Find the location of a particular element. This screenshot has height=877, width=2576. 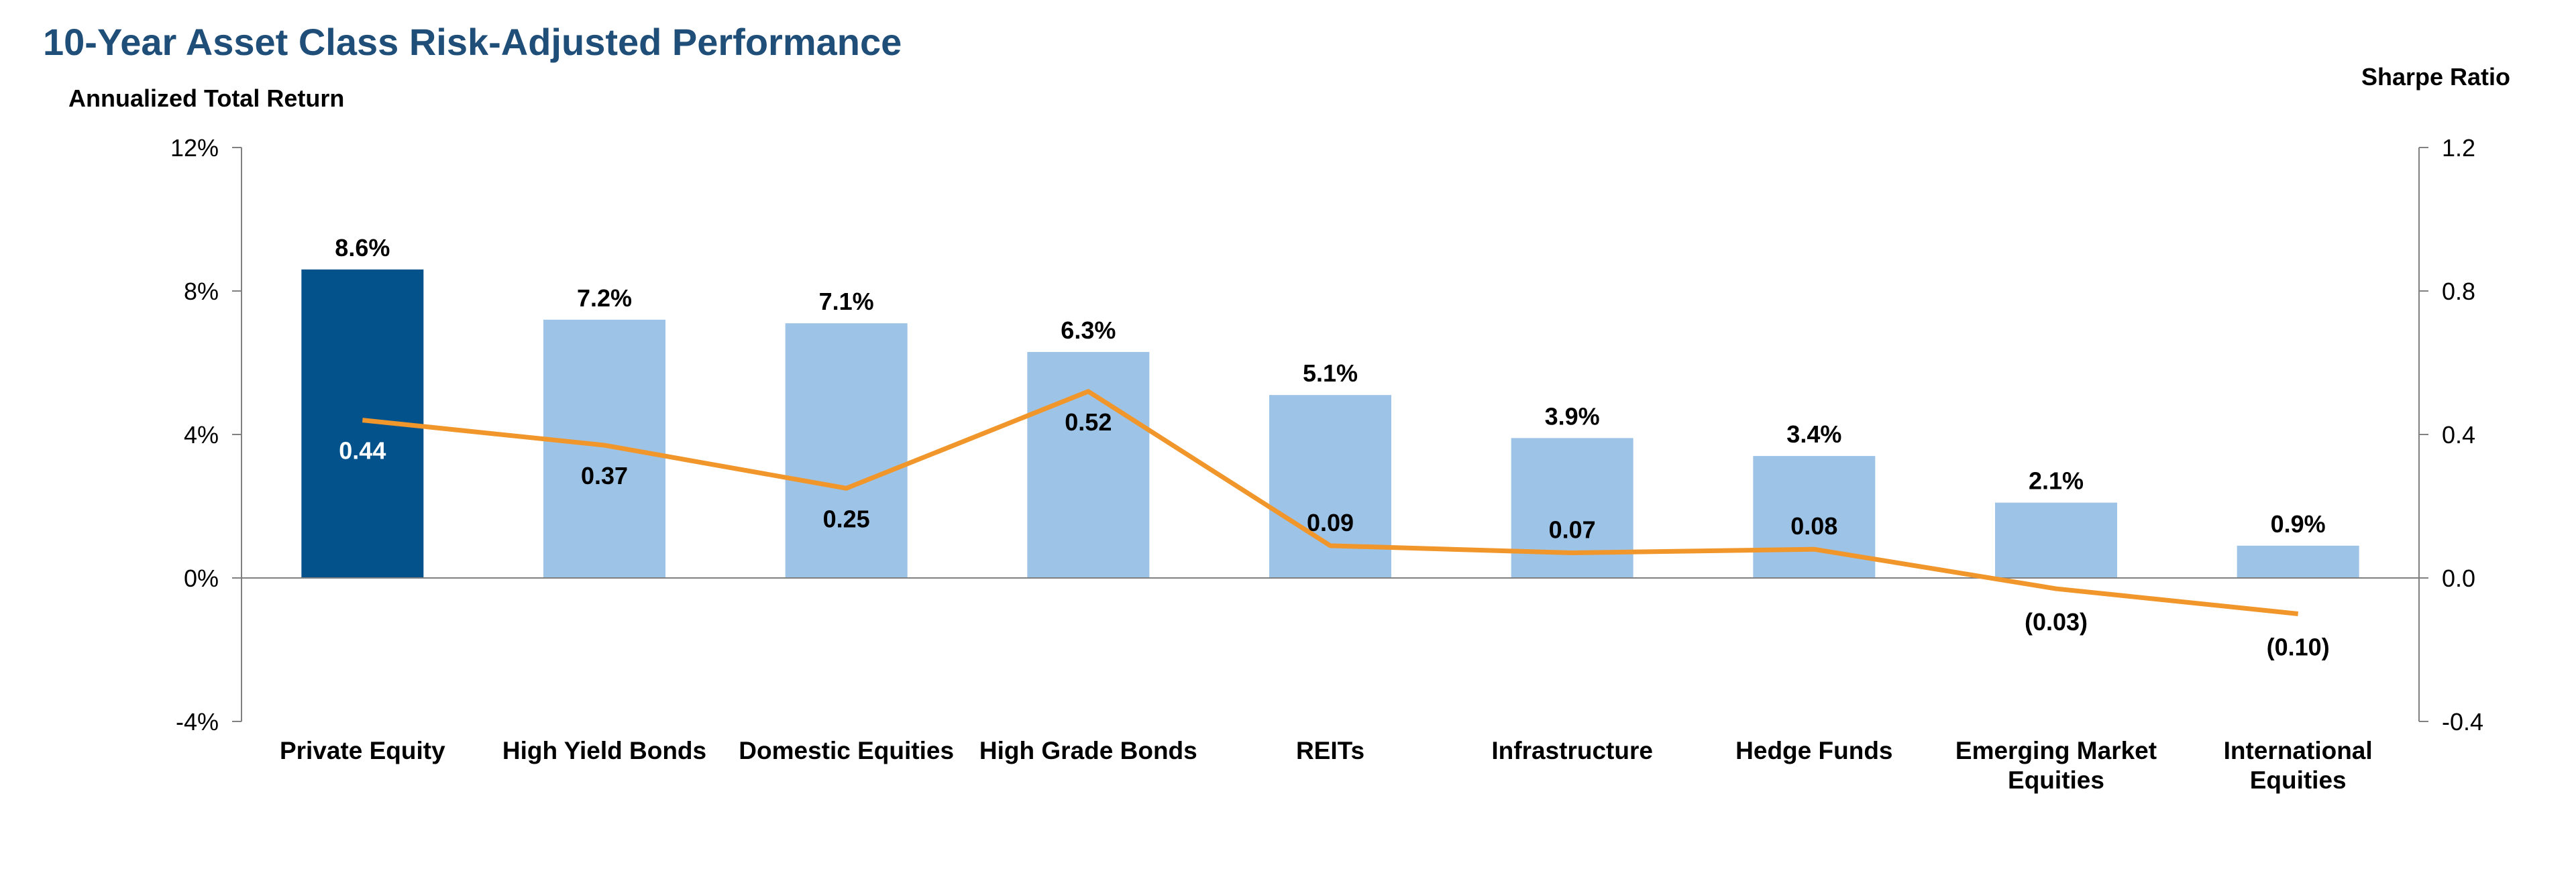

category-label: Infrastructure is located at coordinates (1572, 750).